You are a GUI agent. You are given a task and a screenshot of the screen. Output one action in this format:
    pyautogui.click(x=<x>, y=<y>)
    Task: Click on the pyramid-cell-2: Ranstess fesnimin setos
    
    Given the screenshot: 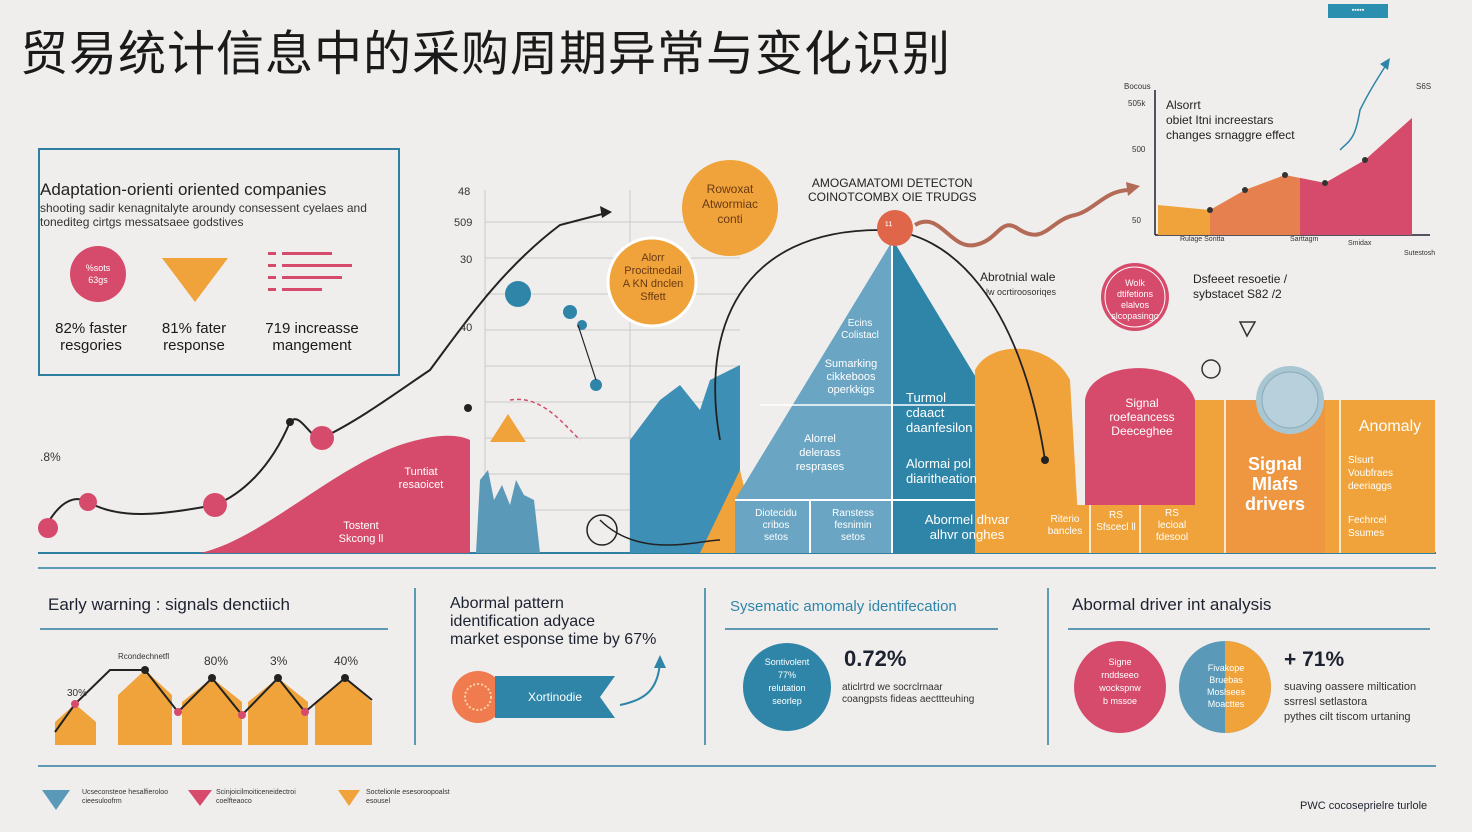 What is the action you would take?
    pyautogui.click(x=853, y=525)
    